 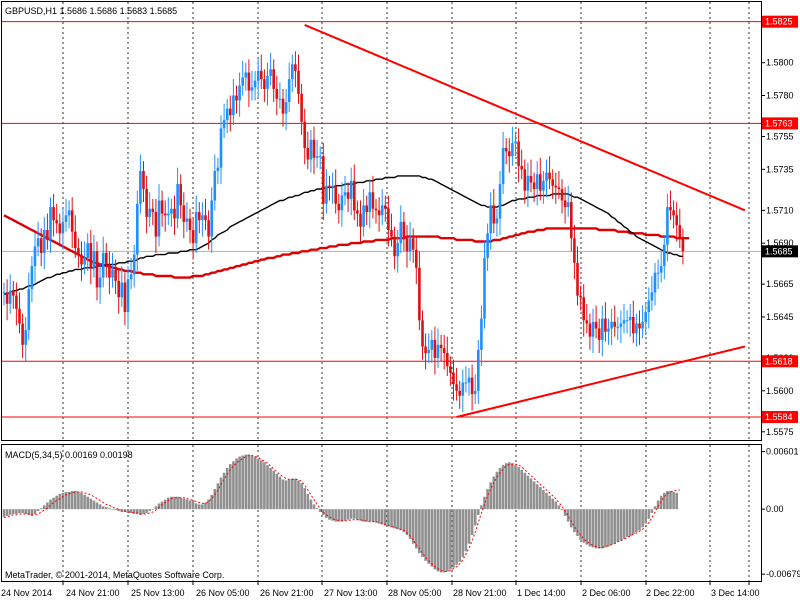 What do you see at coordinates (26, 593) in the screenshot?
I see `time-tick-label: 24 Nov 2014` at bounding box center [26, 593].